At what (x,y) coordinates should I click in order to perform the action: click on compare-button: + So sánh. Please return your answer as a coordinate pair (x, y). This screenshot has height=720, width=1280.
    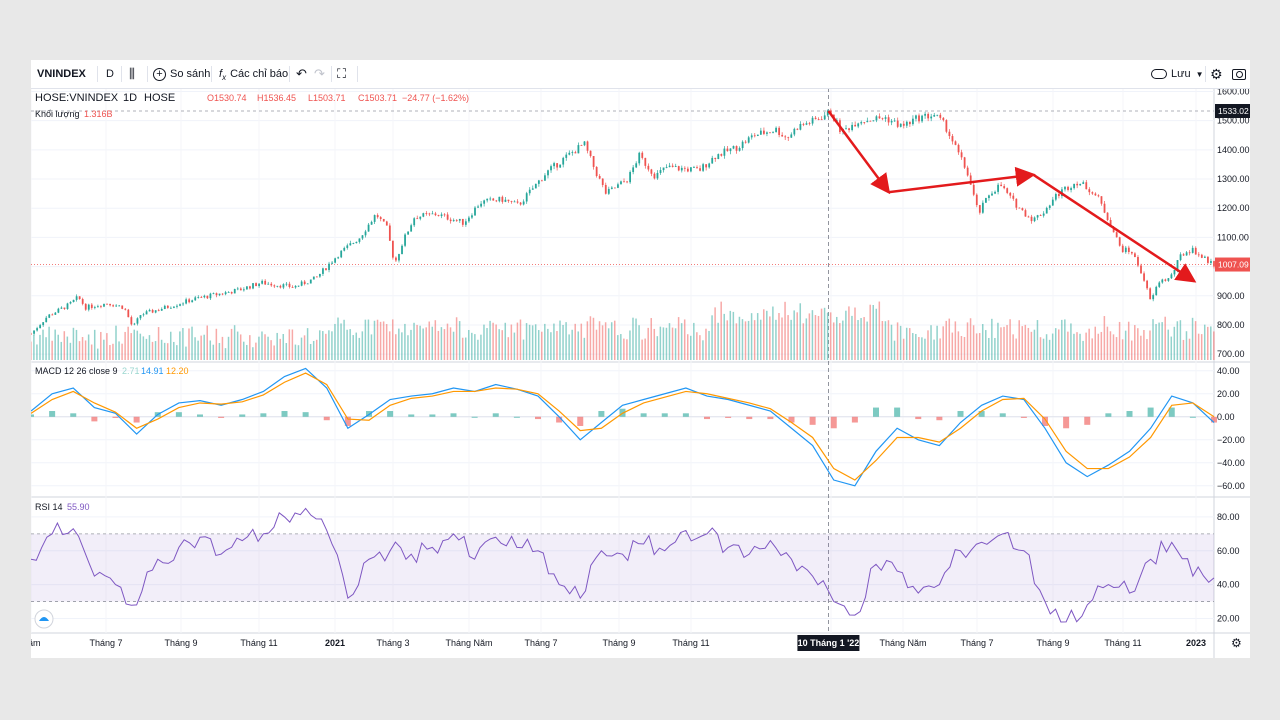
    Looking at the image, I should click on (181, 74).